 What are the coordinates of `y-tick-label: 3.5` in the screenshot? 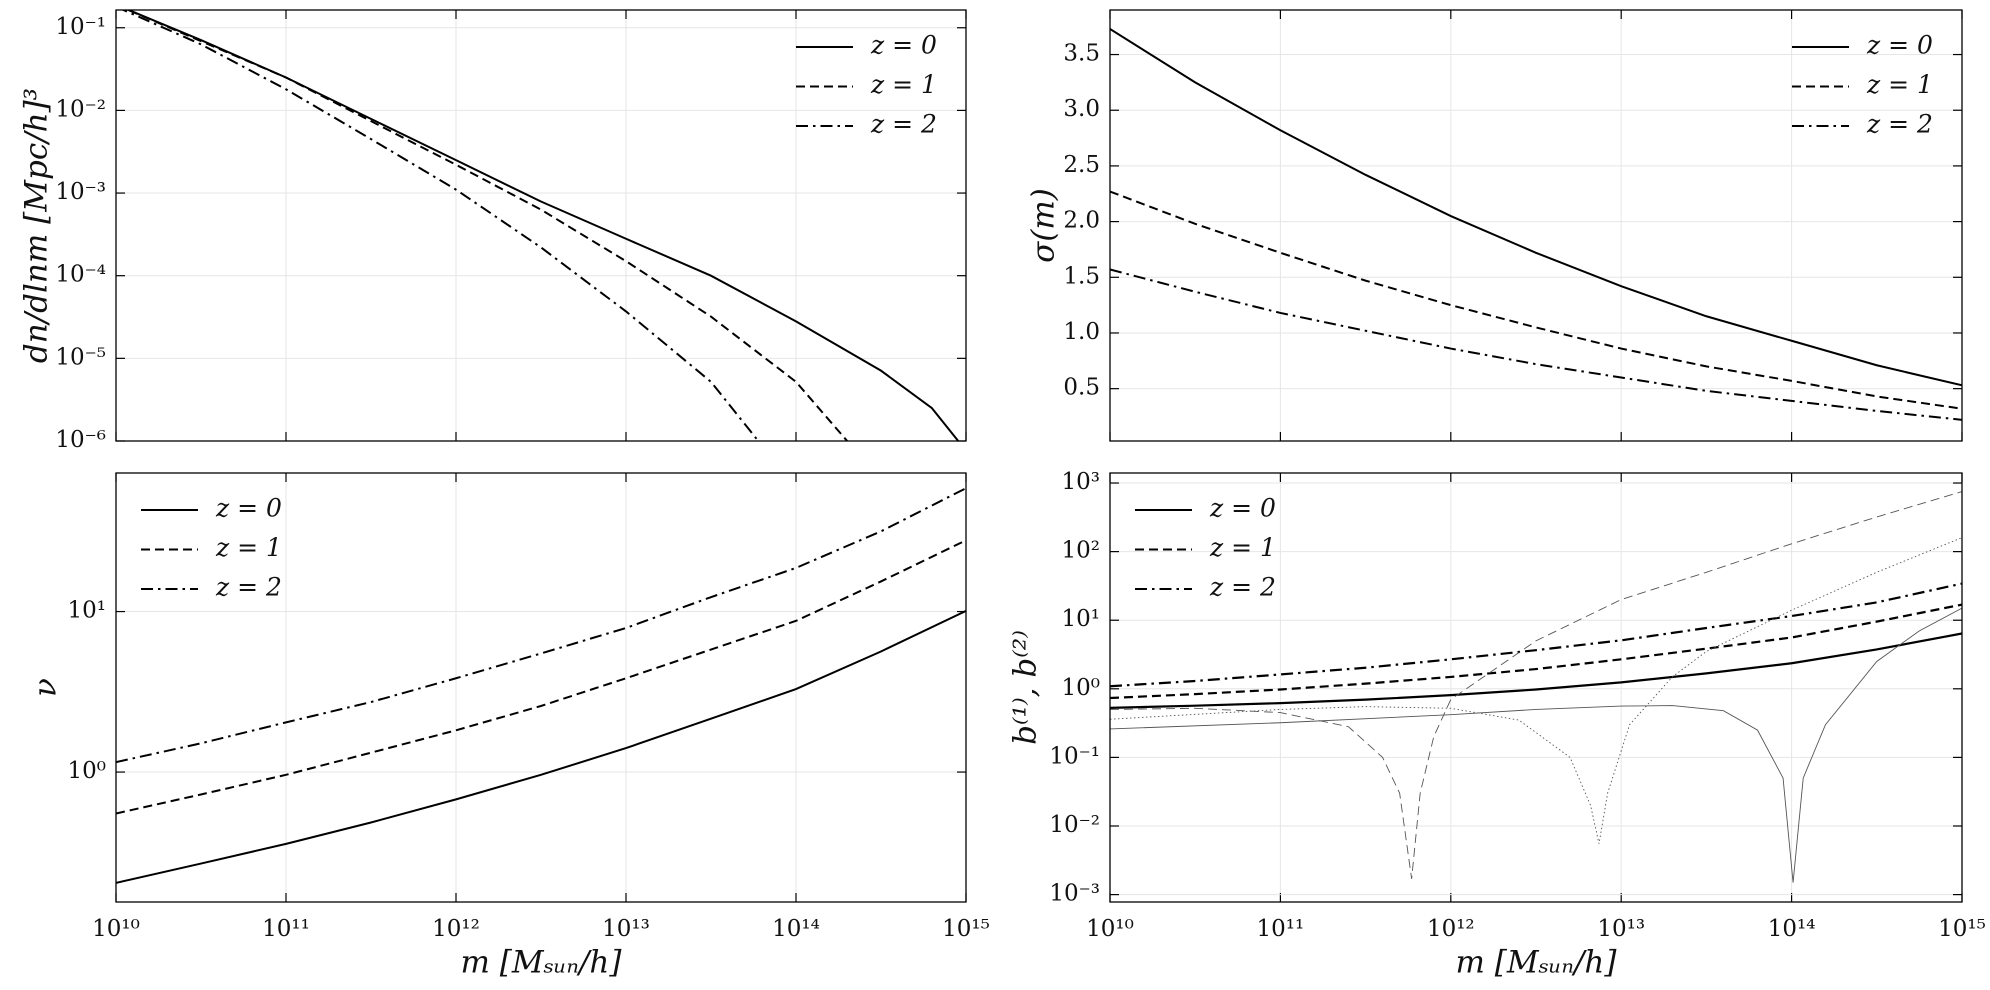 It's located at (1081, 54).